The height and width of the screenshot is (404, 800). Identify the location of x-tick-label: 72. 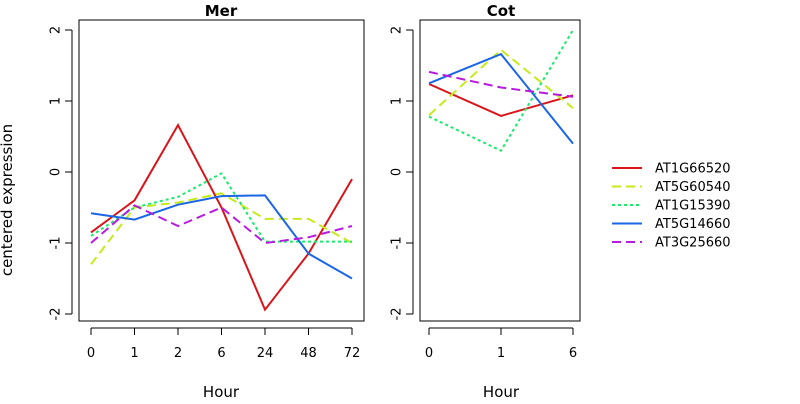
(352, 353).